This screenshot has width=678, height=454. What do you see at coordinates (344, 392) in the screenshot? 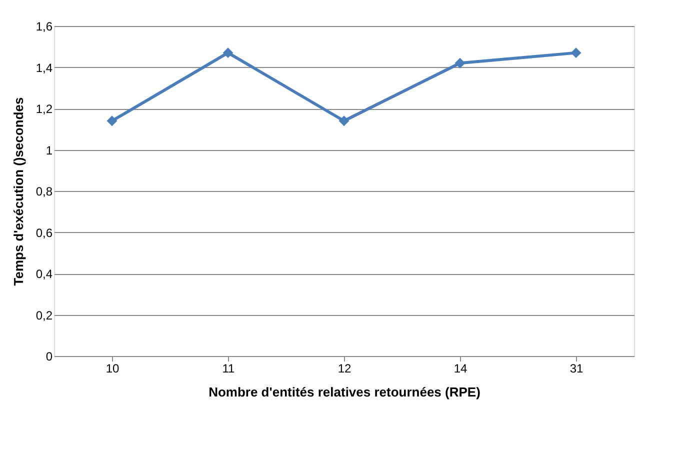
I see `x-axis-title: Nombre d'entités relatives retournées (RPE)` at bounding box center [344, 392].